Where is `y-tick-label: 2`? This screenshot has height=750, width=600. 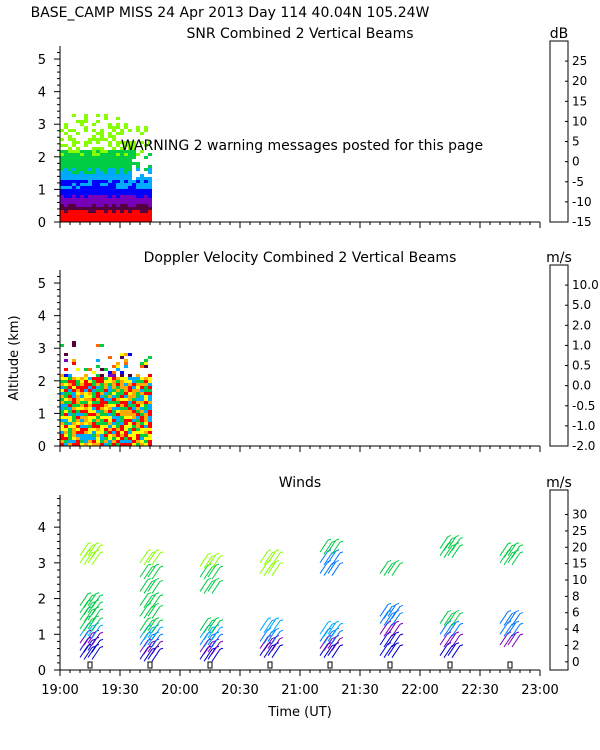
y-tick-label: 2 is located at coordinates (42, 382).